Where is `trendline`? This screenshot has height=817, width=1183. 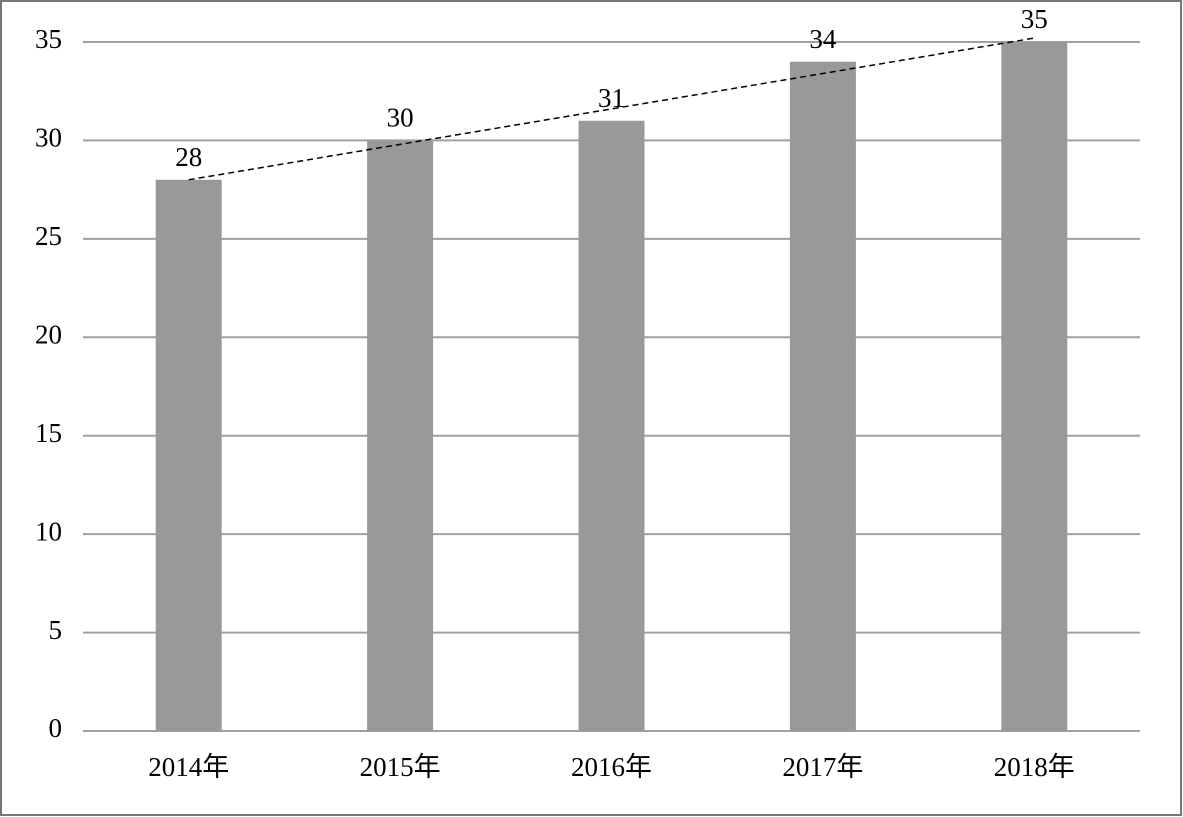
trendline is located at coordinates (611, 109).